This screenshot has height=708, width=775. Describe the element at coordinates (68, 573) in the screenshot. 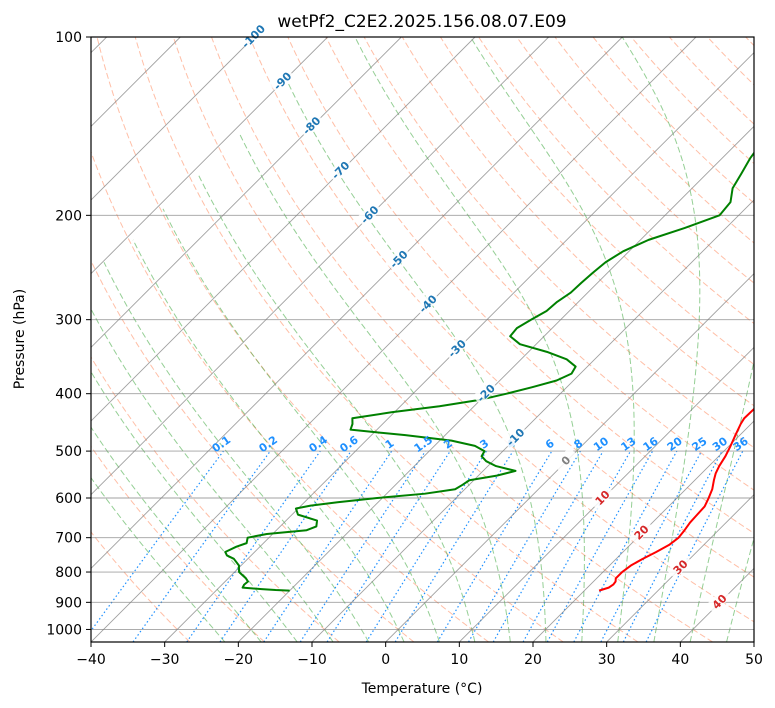

I see `y-tick-label: 800` at that location.